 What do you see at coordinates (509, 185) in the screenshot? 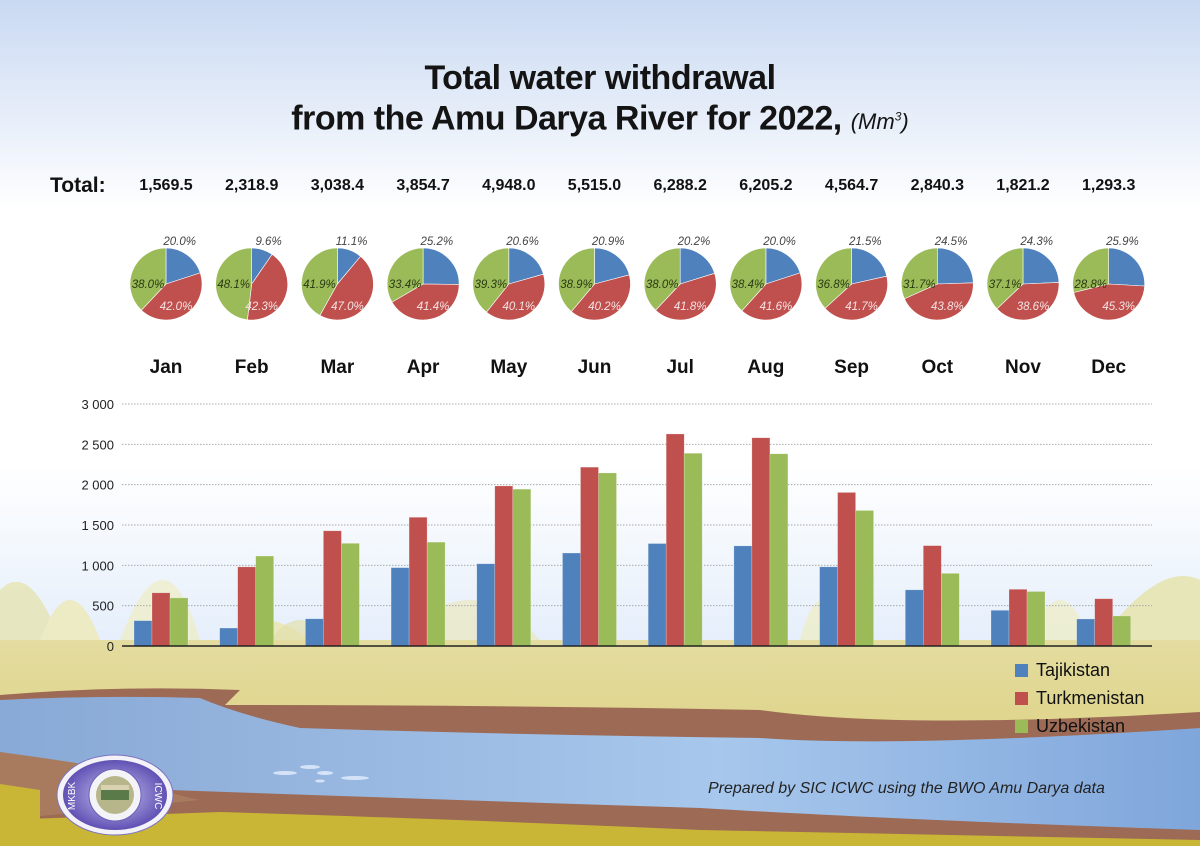
I see `total-value-may: 4,948.0` at bounding box center [509, 185].